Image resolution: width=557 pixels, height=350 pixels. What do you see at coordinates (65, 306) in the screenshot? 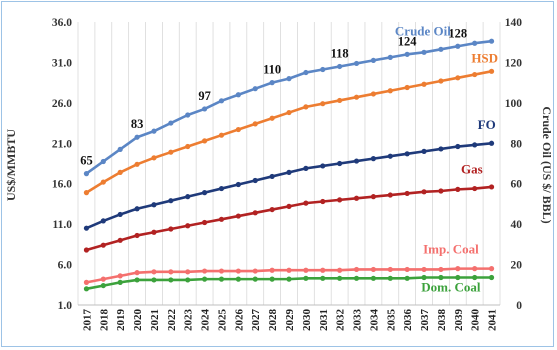
I see `left-tick-label: 1.0` at bounding box center [65, 306].